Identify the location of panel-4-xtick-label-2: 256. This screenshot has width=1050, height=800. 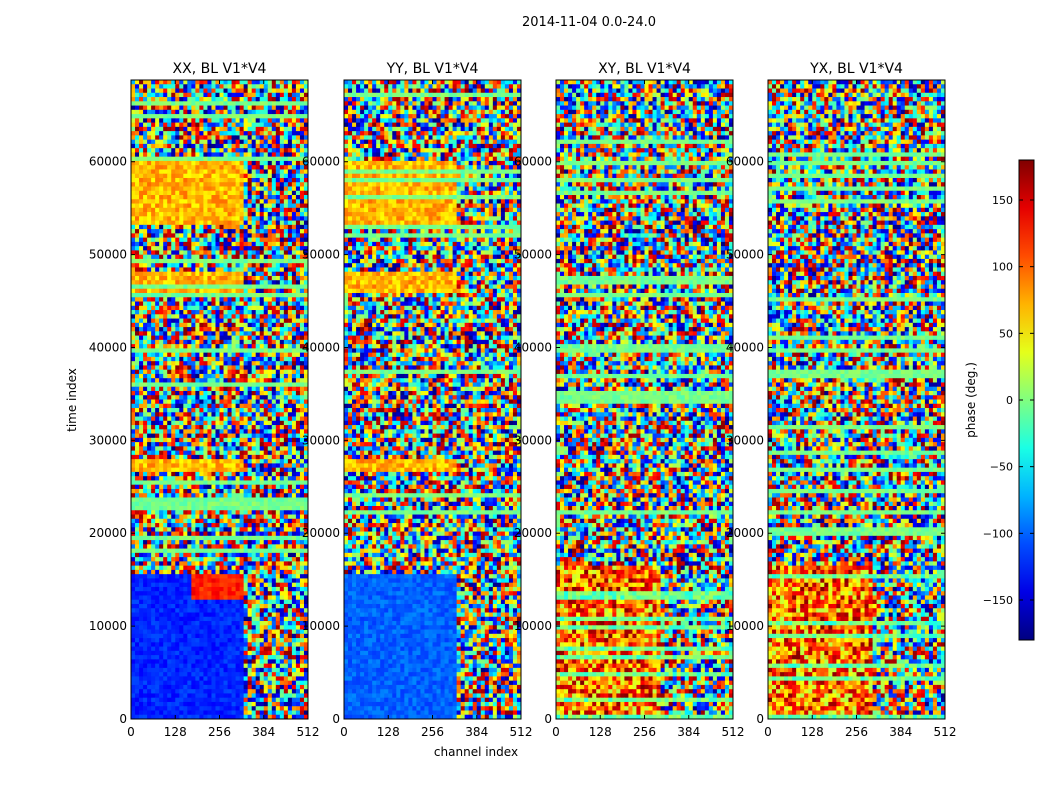
(856, 732).